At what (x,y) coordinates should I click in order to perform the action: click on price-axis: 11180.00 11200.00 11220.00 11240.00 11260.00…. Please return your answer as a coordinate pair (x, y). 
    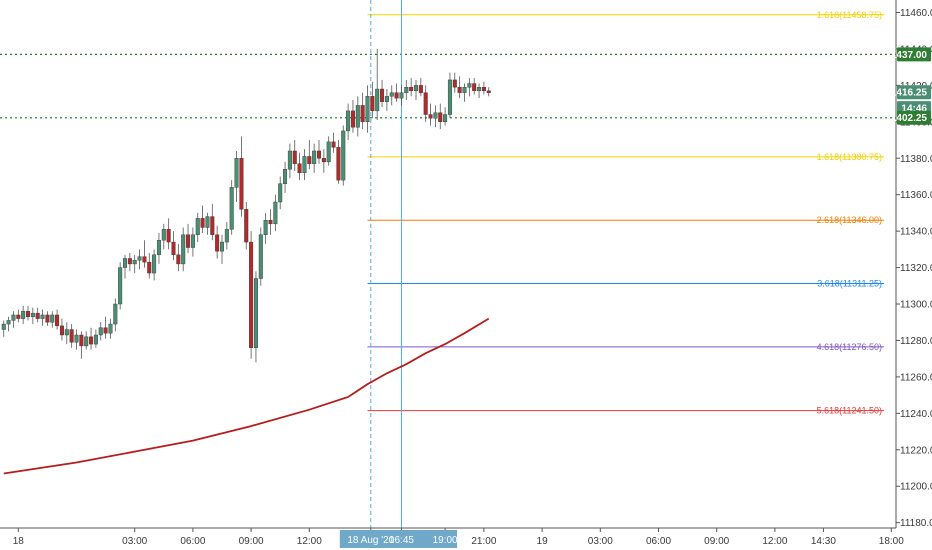
    Looking at the image, I should click on (913, 275).